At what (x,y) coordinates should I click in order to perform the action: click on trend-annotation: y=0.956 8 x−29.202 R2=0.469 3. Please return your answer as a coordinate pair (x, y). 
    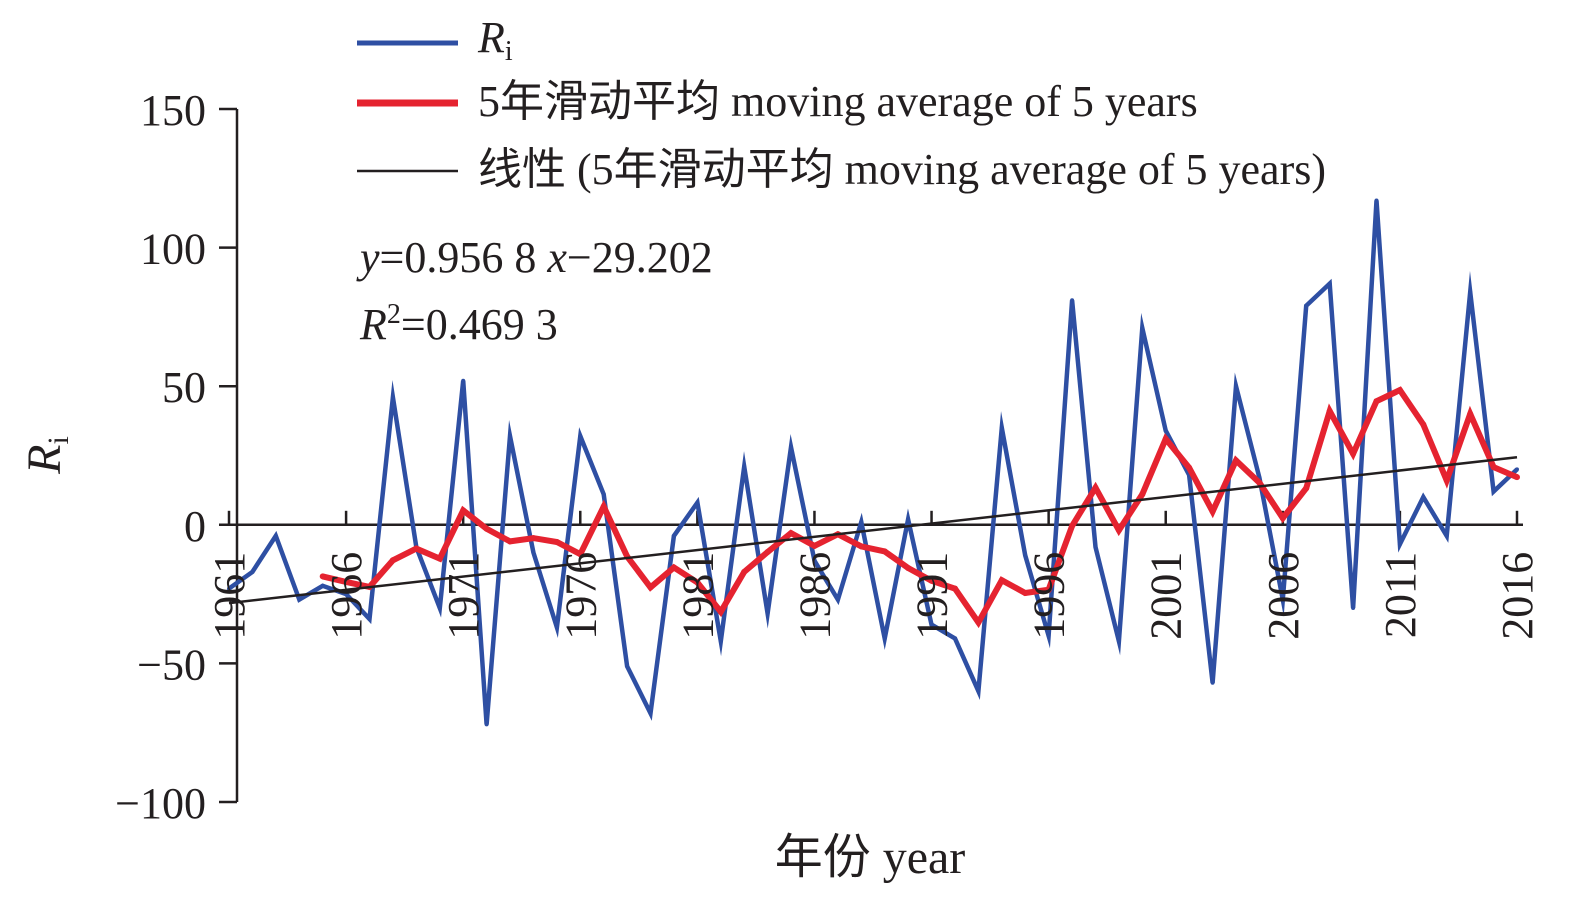
    Looking at the image, I should click on (534, 291).